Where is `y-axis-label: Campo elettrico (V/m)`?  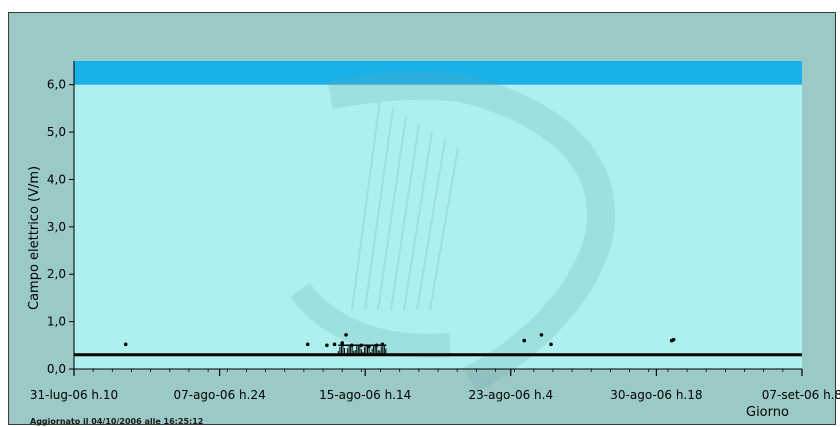 y-axis-label: Campo elettrico (V/m) is located at coordinates (34, 238).